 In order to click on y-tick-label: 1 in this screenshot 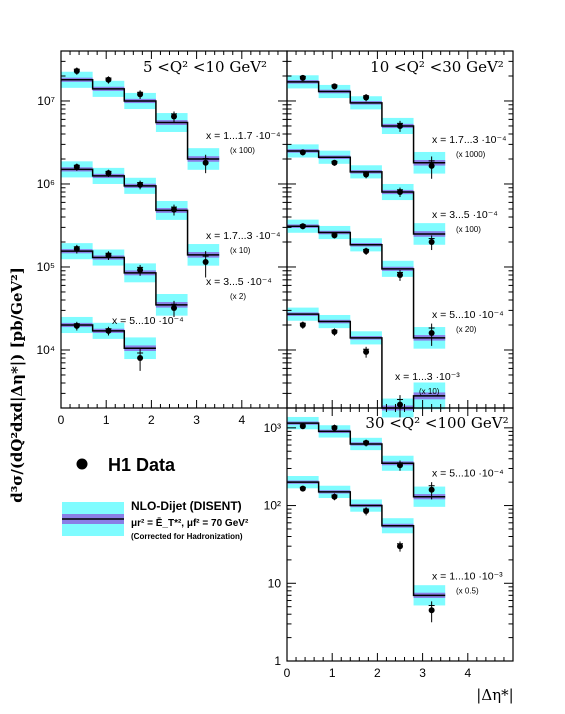, I will do `click(277, 661)`.